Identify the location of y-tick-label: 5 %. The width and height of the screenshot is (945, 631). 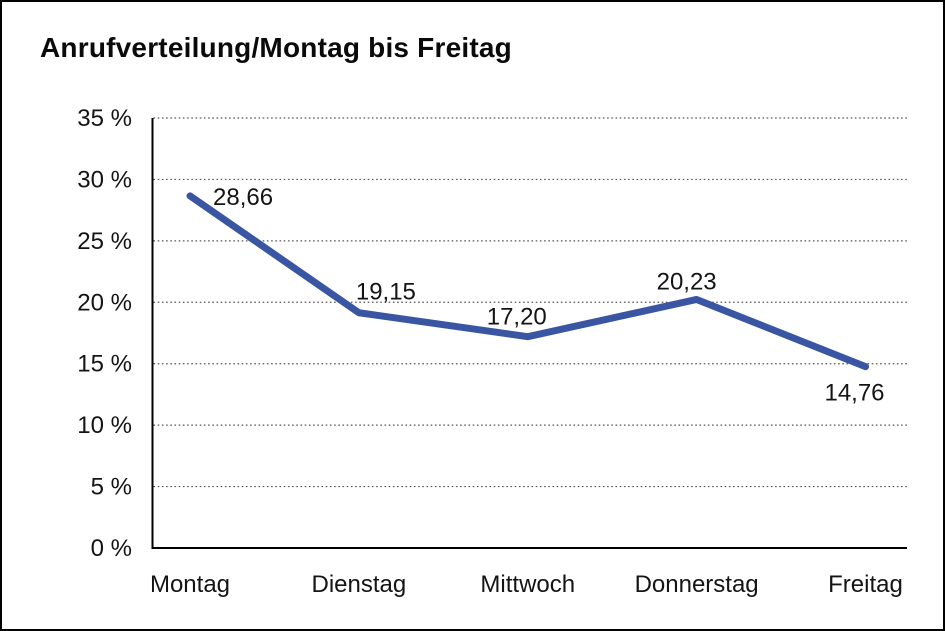
(111, 487).